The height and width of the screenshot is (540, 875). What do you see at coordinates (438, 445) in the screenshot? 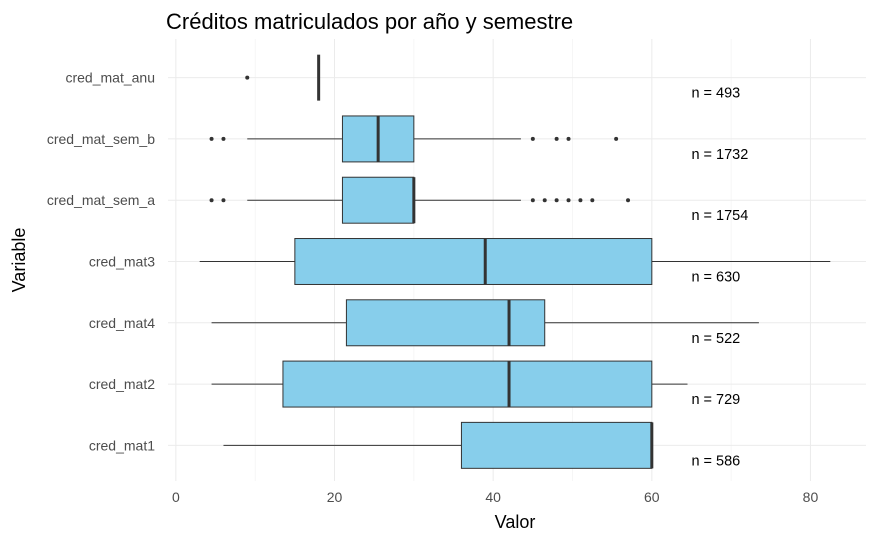
I see `boxplot-item-cred_mat1` at bounding box center [438, 445].